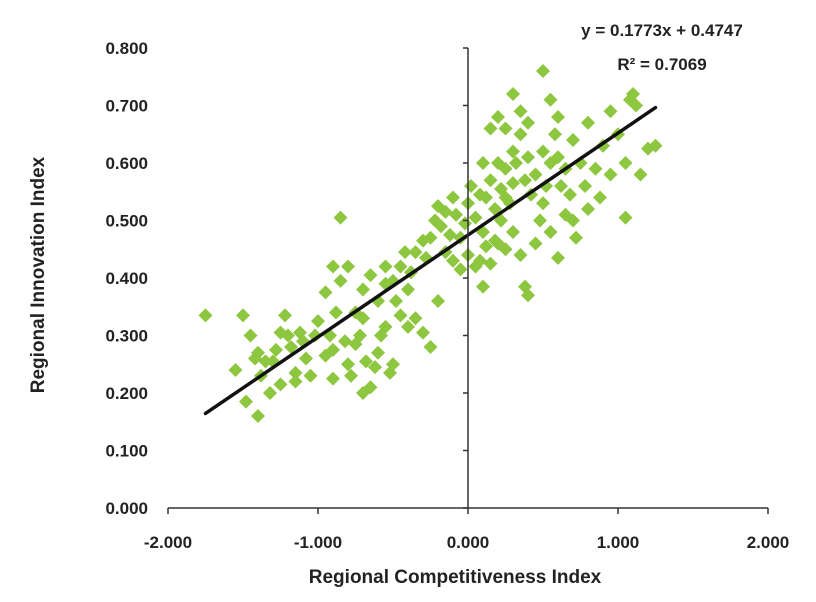  Describe the element at coordinates (126, 163) in the screenshot. I see `y-tick-label: 0.600` at that location.